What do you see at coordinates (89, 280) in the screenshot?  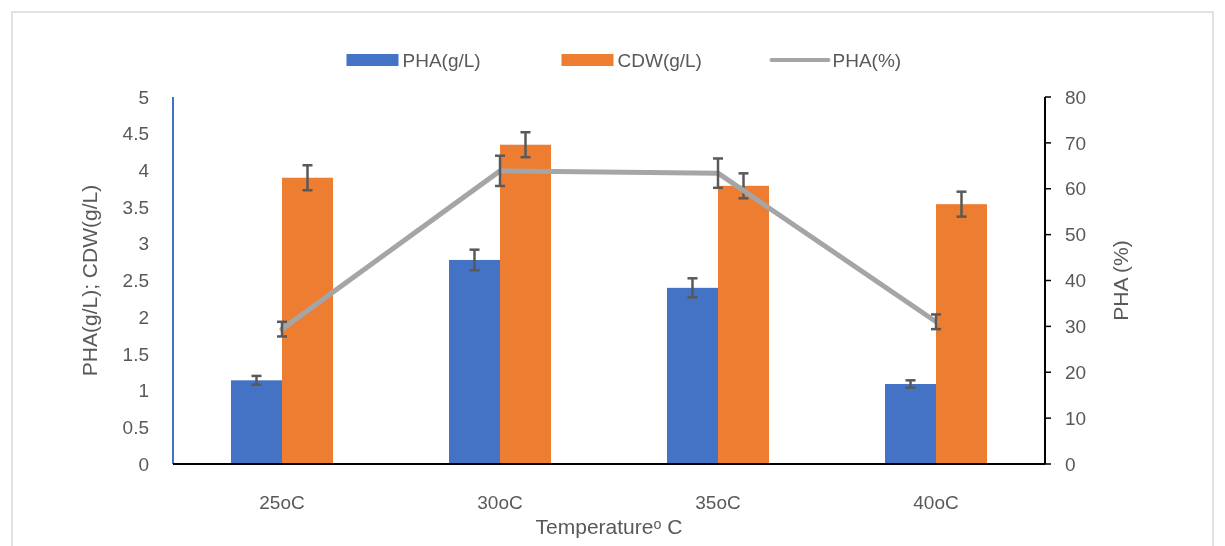 I see `y-axis-title: PHA(g/L); CDW(g/L)` at bounding box center [89, 280].